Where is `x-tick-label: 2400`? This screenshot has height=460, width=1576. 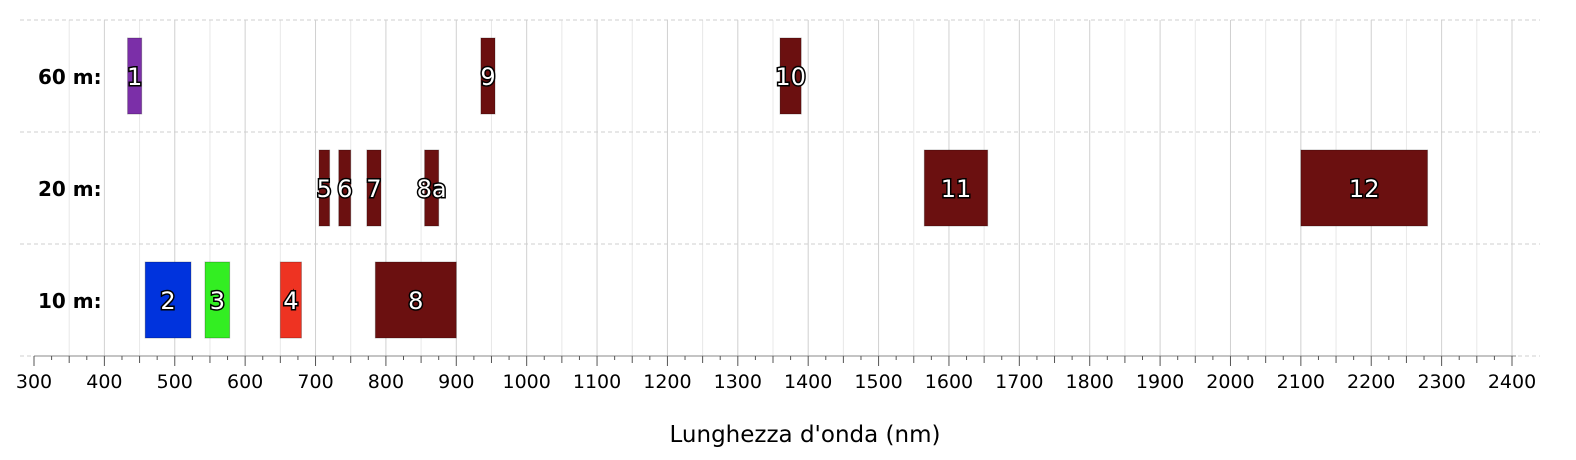
x-tick-label: 2400 is located at coordinates (1512, 382).